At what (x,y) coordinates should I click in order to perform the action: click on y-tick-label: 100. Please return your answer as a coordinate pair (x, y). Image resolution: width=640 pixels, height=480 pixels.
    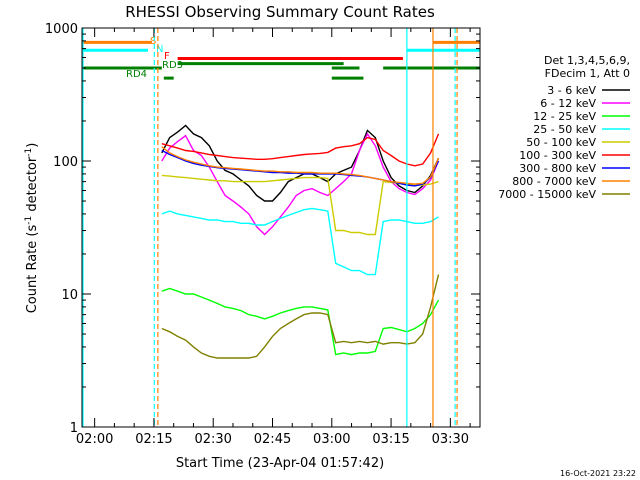
    Looking at the image, I should click on (65, 162).